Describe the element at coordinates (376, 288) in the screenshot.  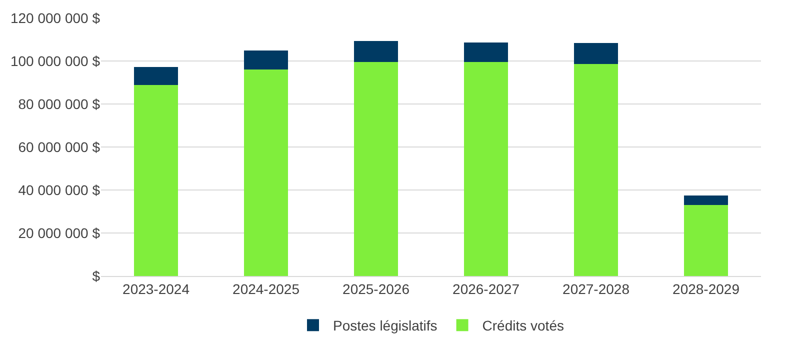
I see `x-tick-label: 2025-2026` at that location.